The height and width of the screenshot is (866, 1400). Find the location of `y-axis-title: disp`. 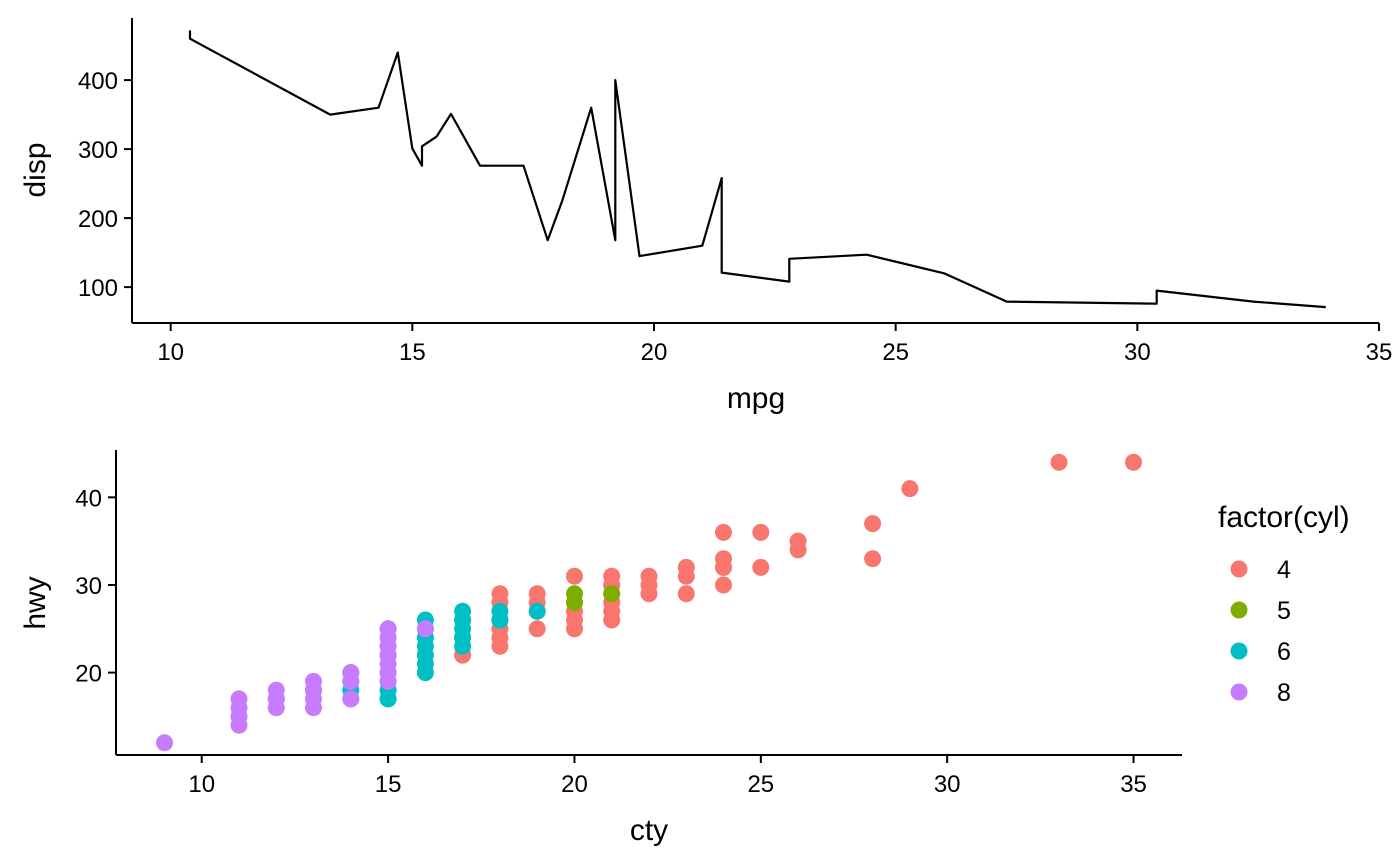

y-axis-title: disp is located at coordinates (35, 169).